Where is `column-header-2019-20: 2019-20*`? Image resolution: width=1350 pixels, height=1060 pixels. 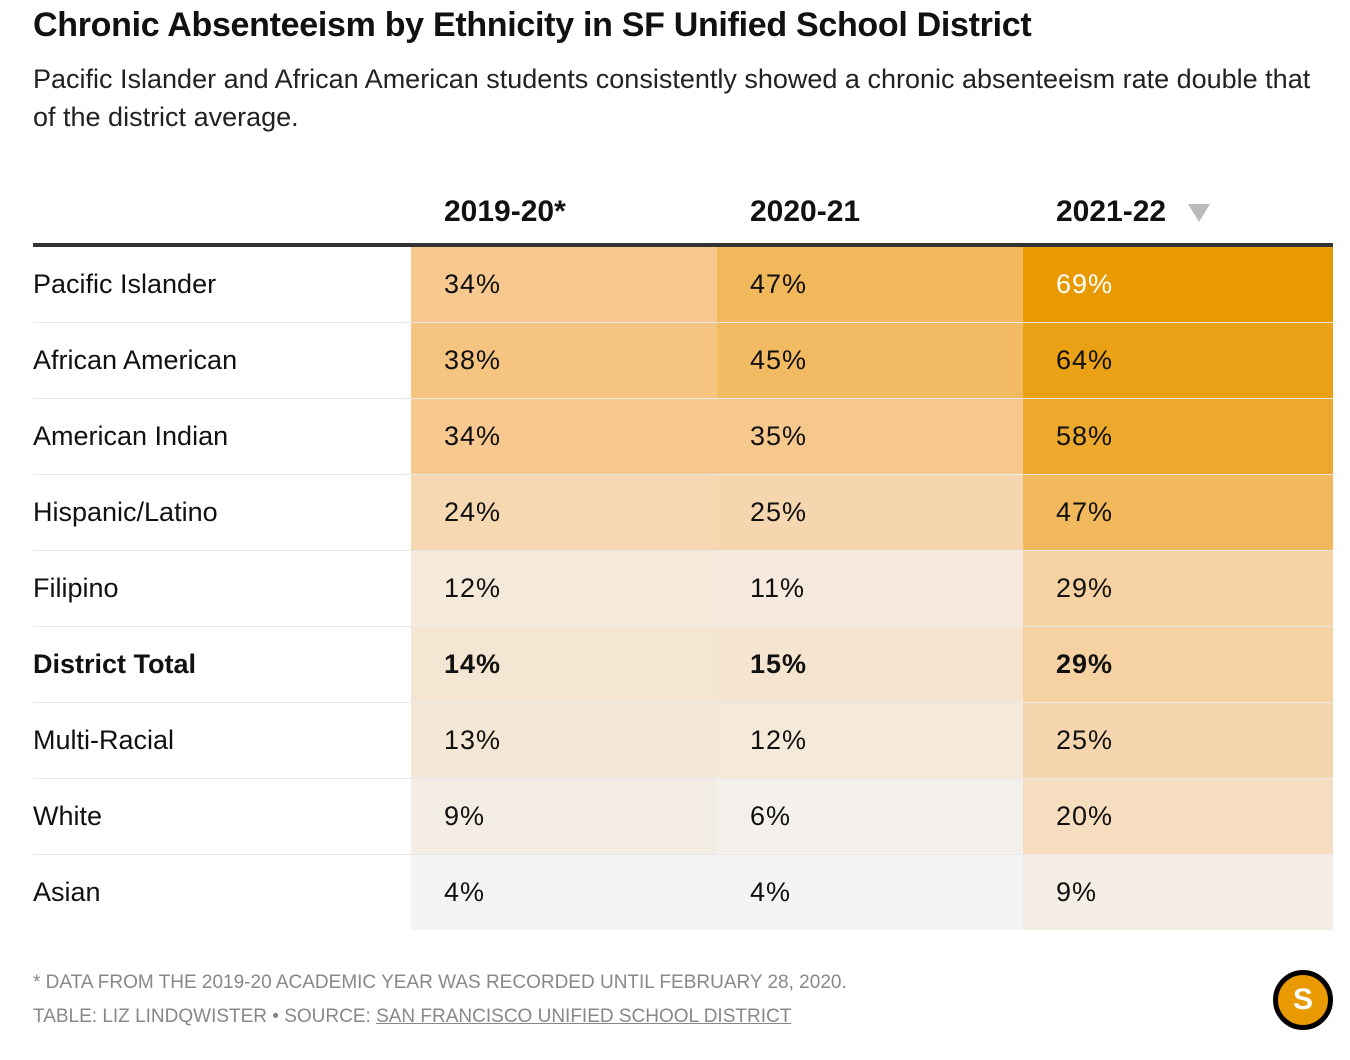
column-header-2019-20: 2019-20* is located at coordinates (564, 213).